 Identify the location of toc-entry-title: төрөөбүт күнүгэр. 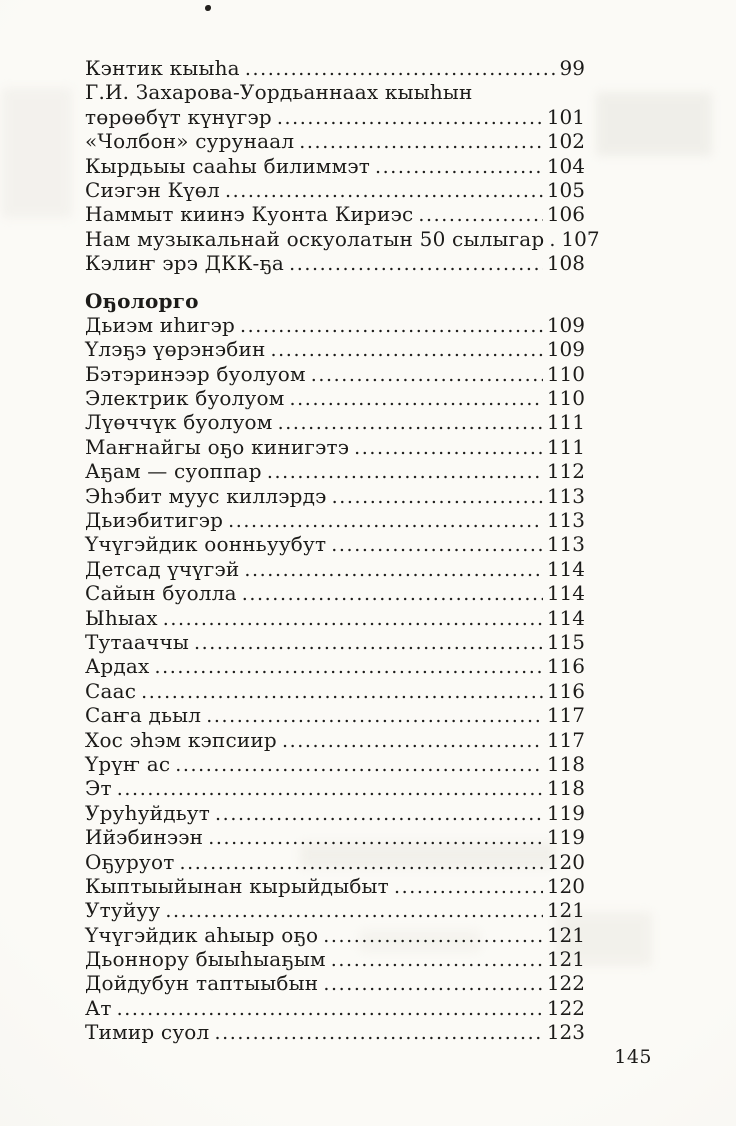
(178, 116).